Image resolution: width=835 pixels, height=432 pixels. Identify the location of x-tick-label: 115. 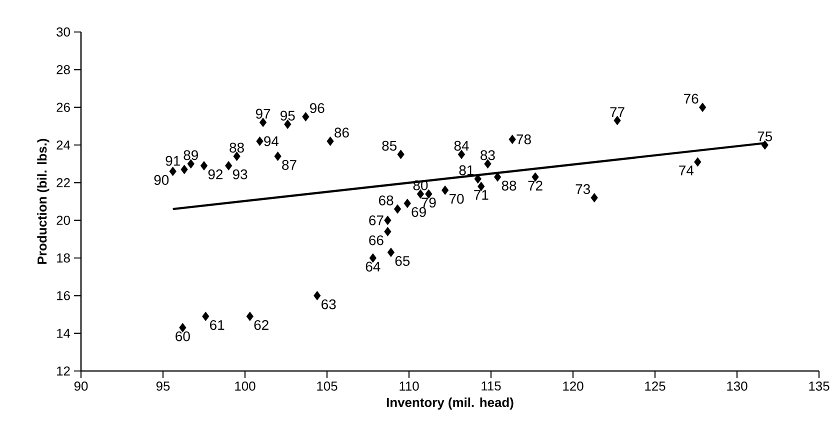
(491, 386).